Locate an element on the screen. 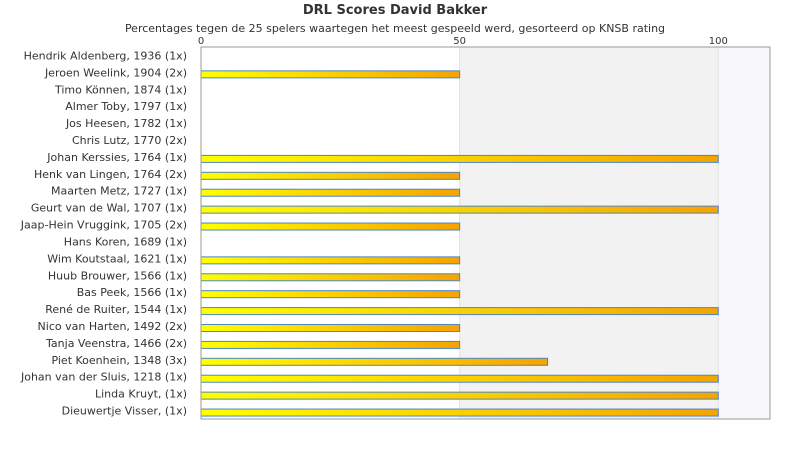  category-label: Linda Kruyt, (1x) is located at coordinates (141, 394).